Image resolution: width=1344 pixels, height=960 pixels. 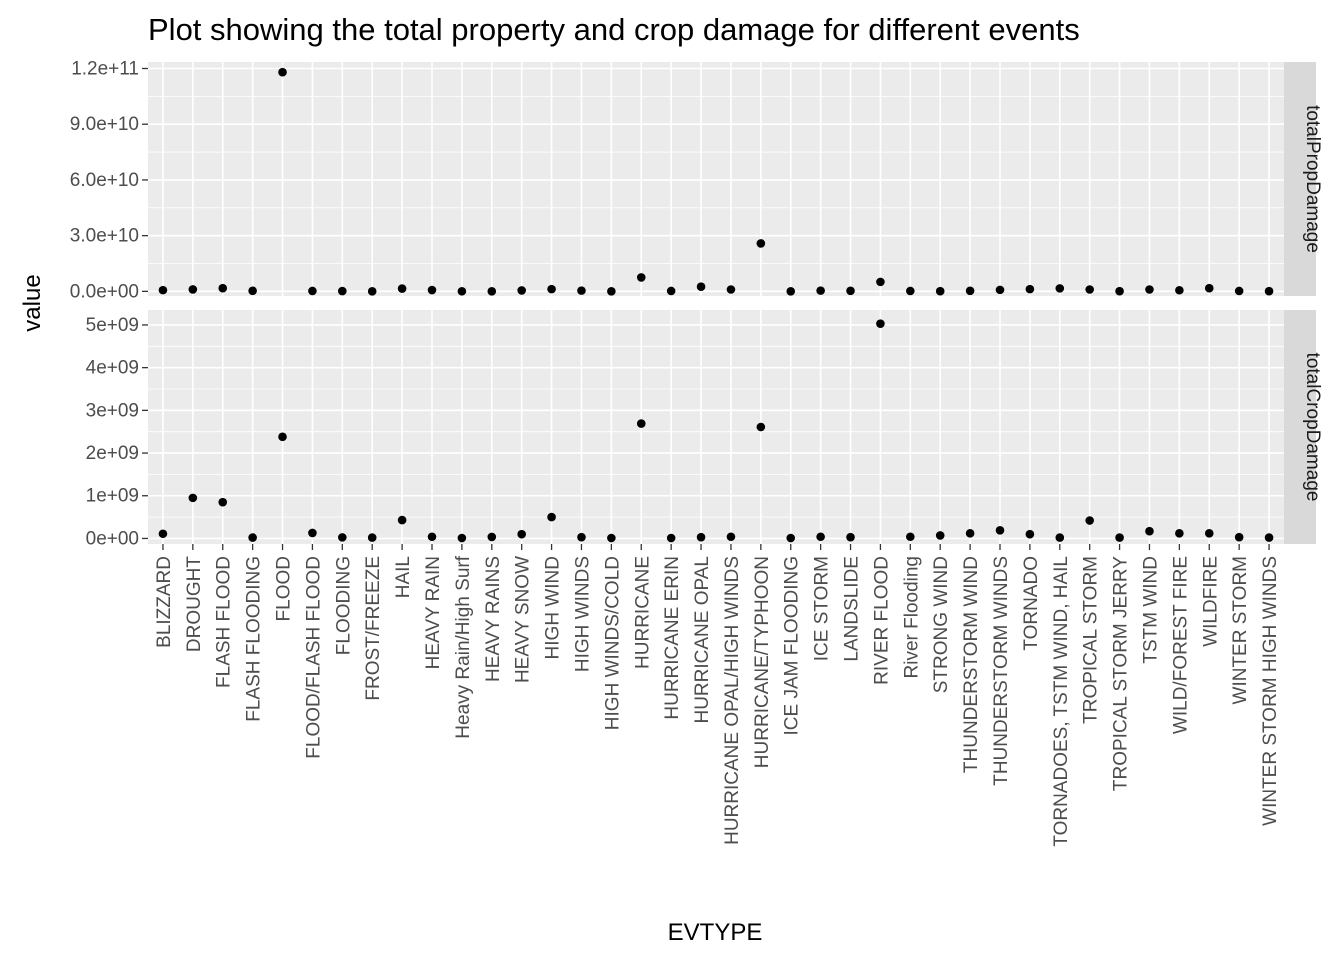 I want to click on x-tick-label: ICE STORM, so click(x=822, y=608).